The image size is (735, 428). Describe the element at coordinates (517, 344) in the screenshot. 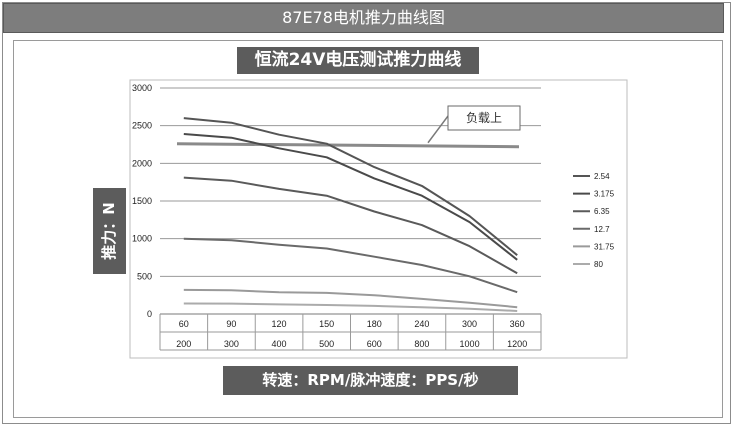

I see `x-tick-label-pps: 1200` at that location.